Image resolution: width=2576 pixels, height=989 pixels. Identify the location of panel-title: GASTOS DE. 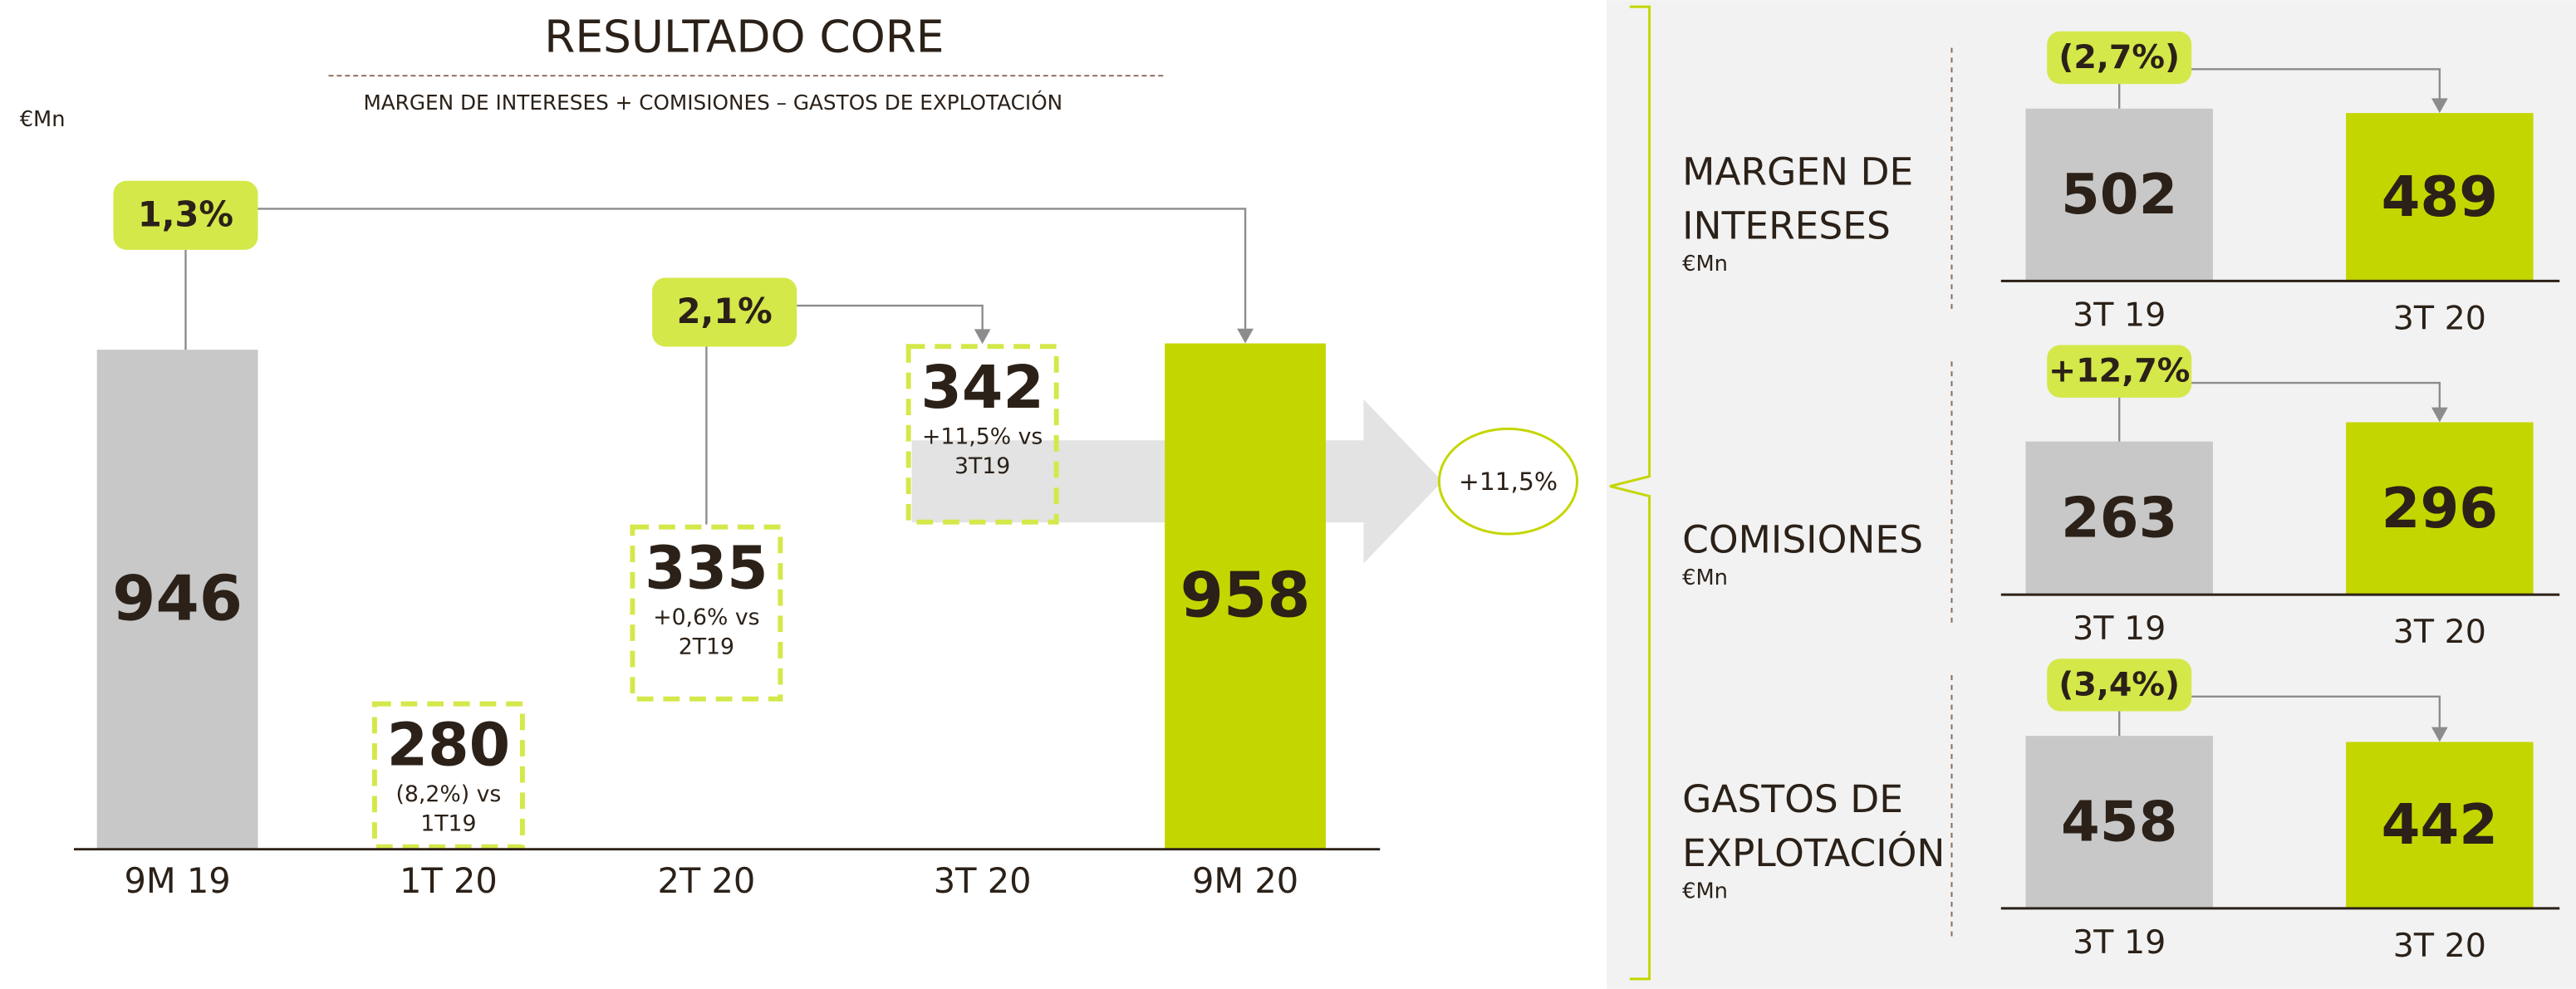
(1792, 799).